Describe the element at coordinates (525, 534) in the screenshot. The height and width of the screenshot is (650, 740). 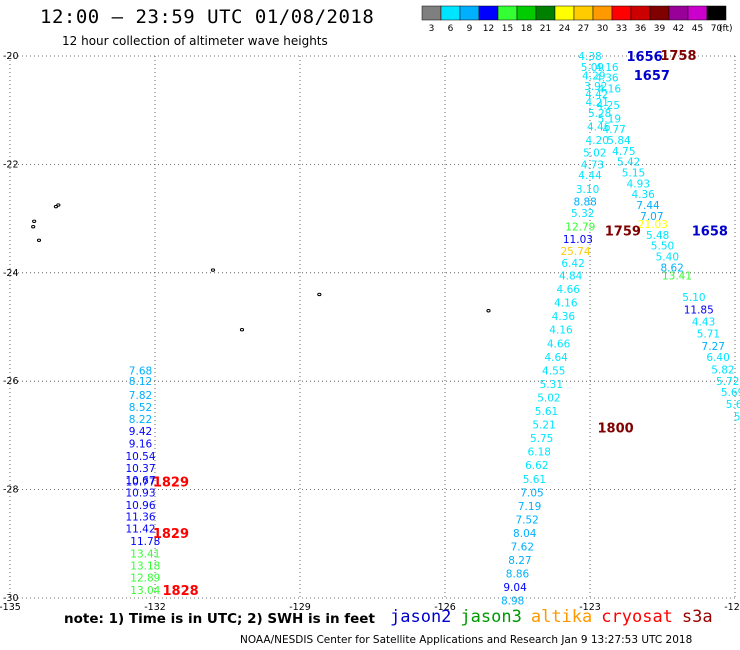
I see `wave-height-label: 8.04` at that location.